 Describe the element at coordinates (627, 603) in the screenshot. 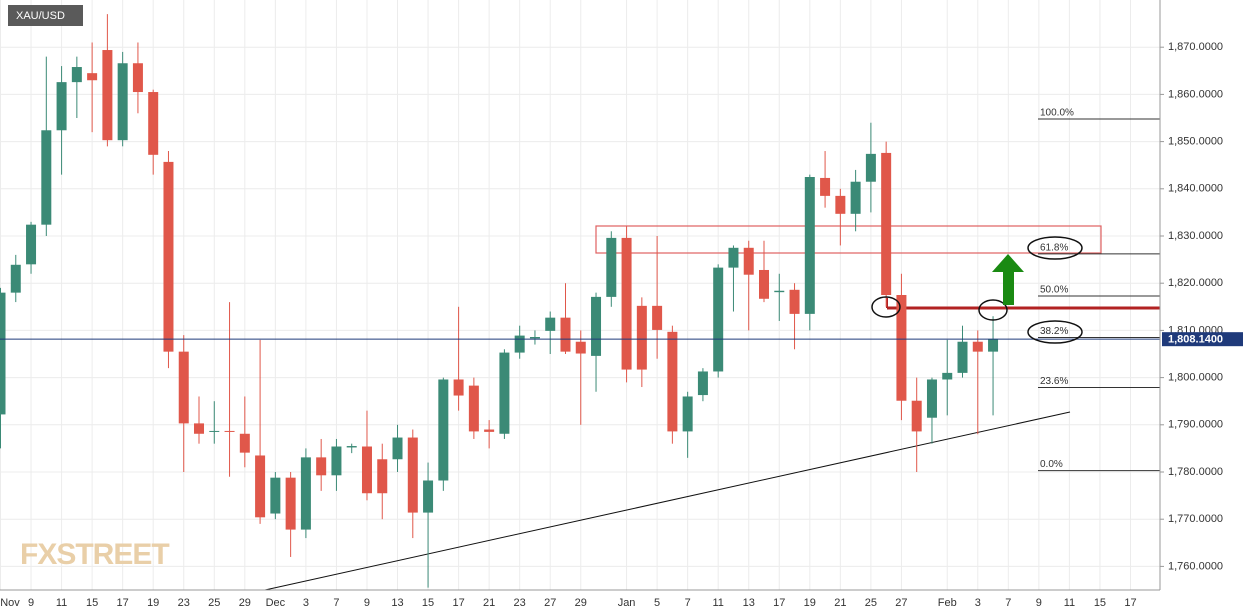

I see `x-tick-label: Jan` at that location.